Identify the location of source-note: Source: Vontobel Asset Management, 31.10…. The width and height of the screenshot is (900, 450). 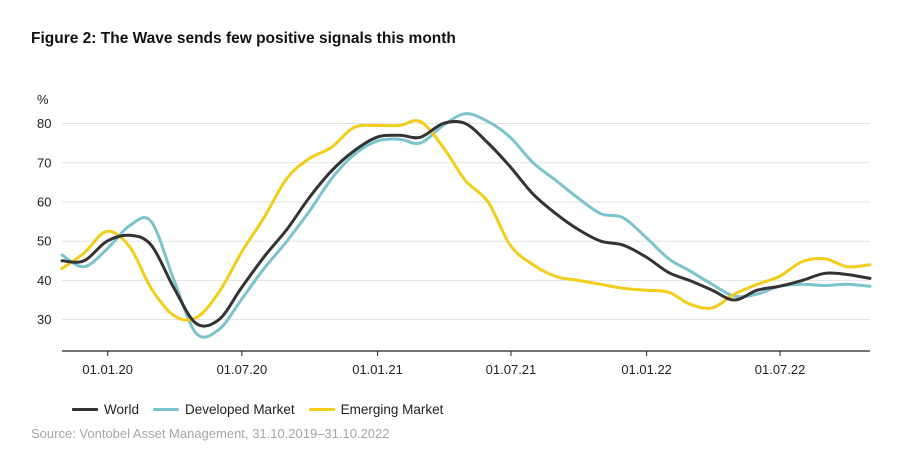
(210, 433).